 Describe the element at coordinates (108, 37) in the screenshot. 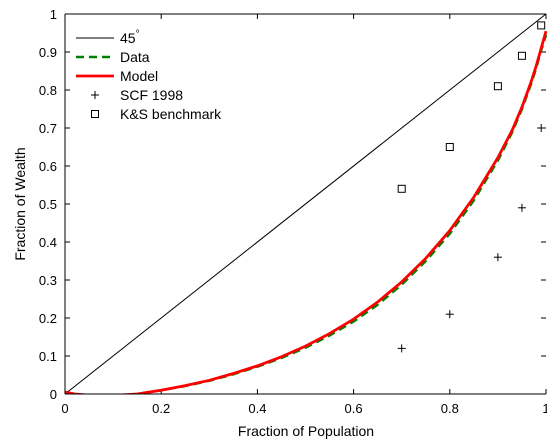

I see `legend-entry-45: 45°` at that location.